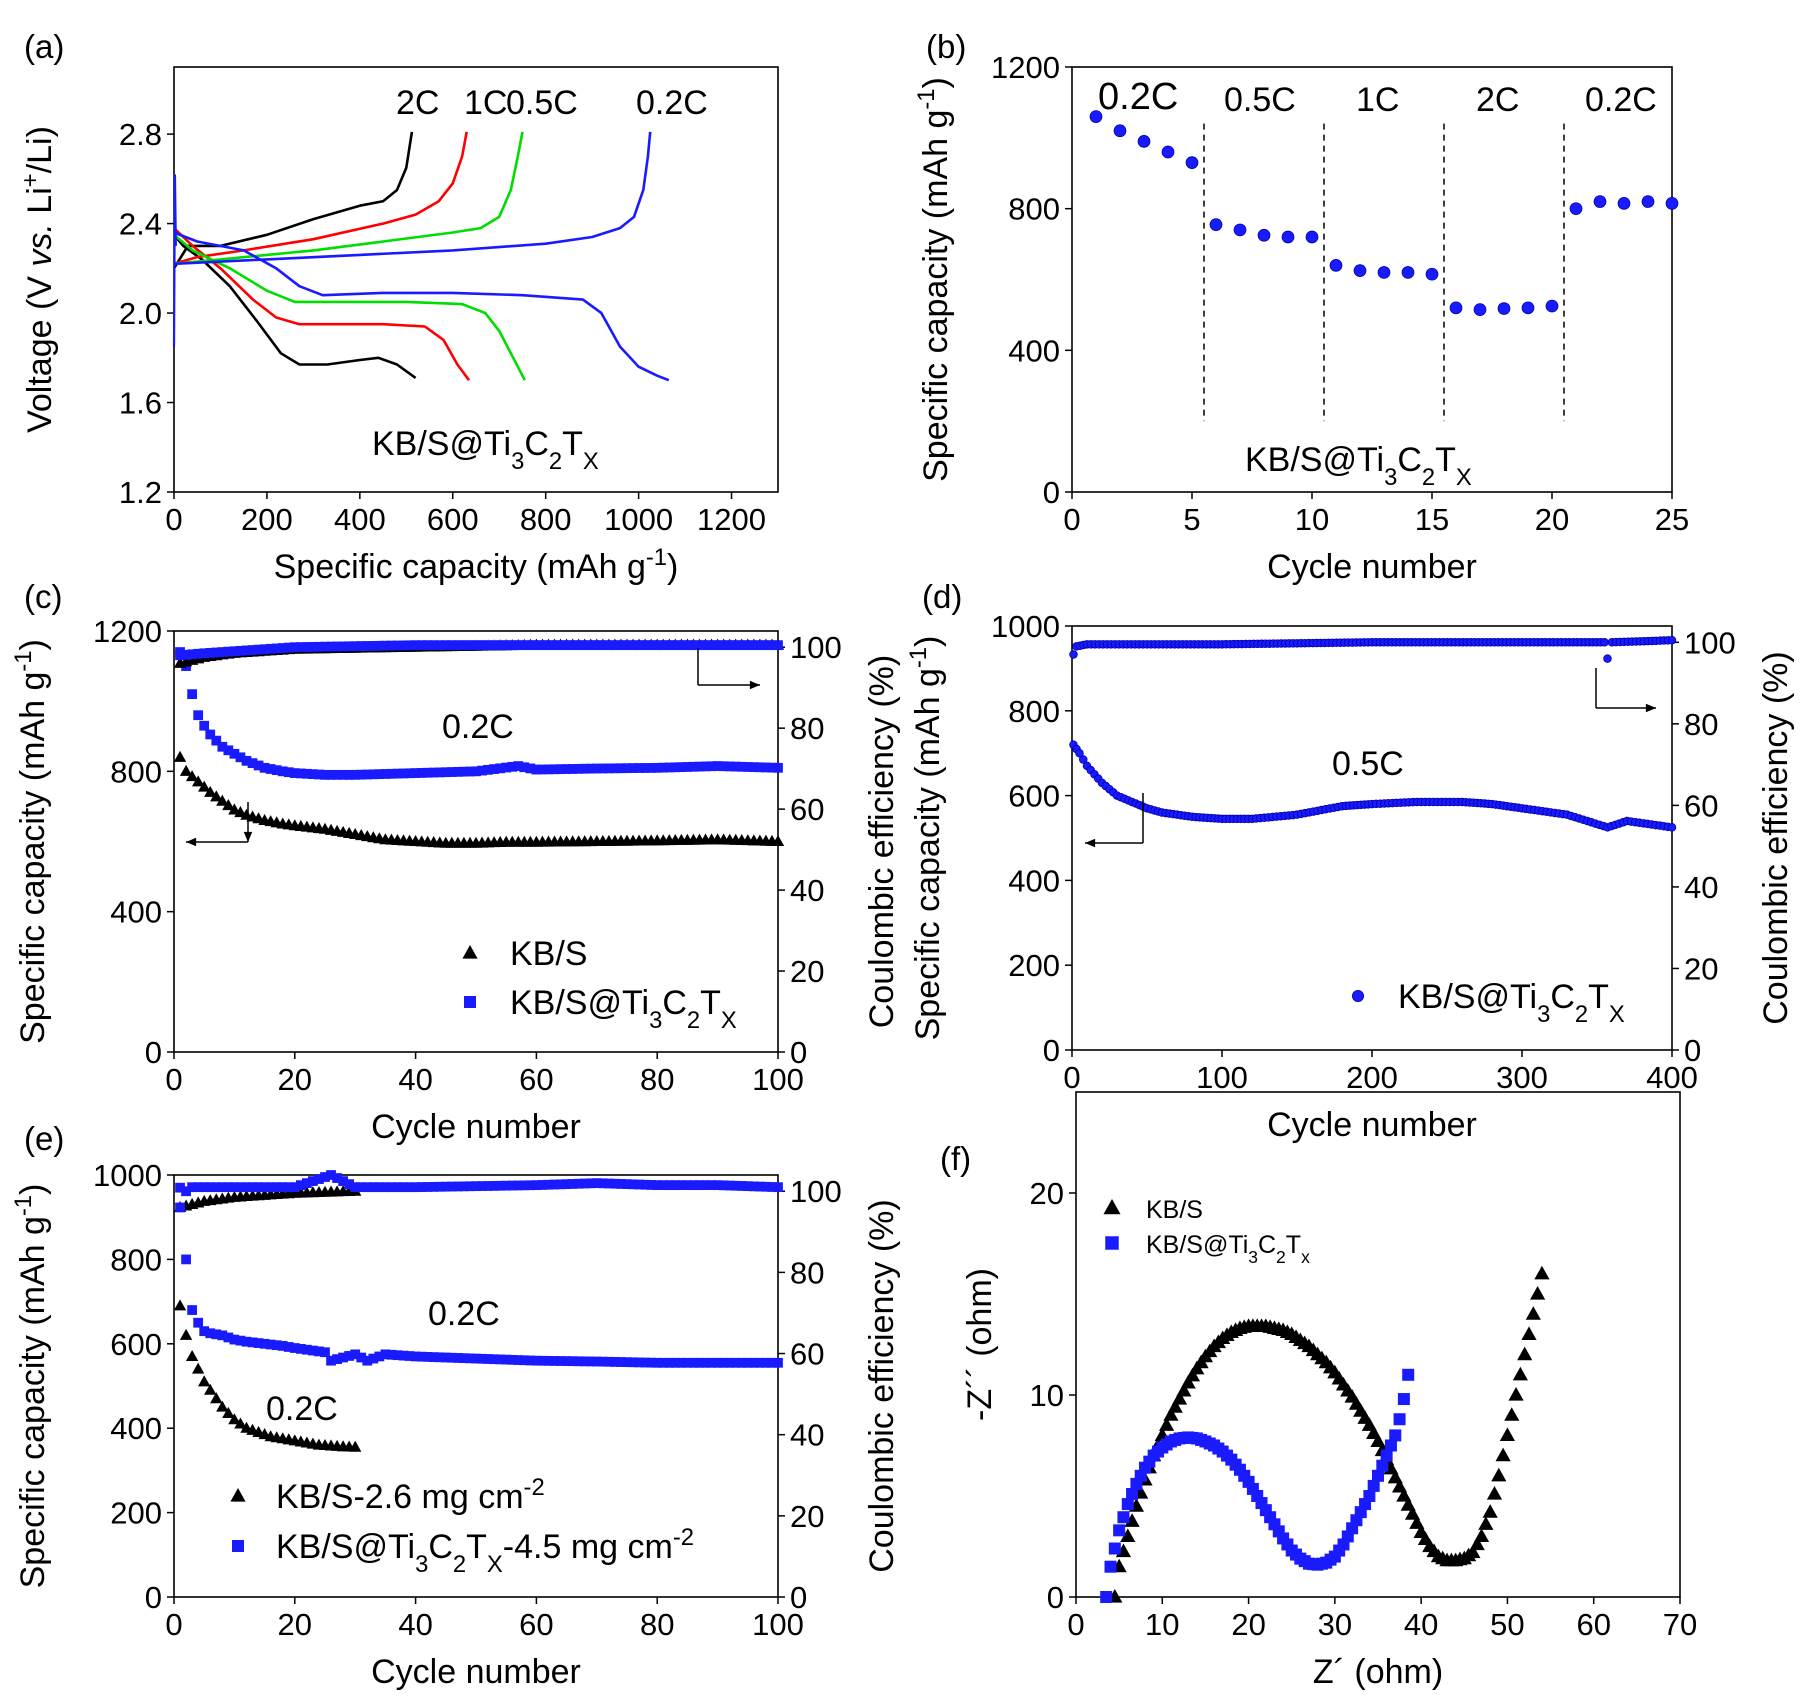  What do you see at coordinates (153, 1597) in the screenshot?
I see `y-tick-label: 0` at bounding box center [153, 1597].